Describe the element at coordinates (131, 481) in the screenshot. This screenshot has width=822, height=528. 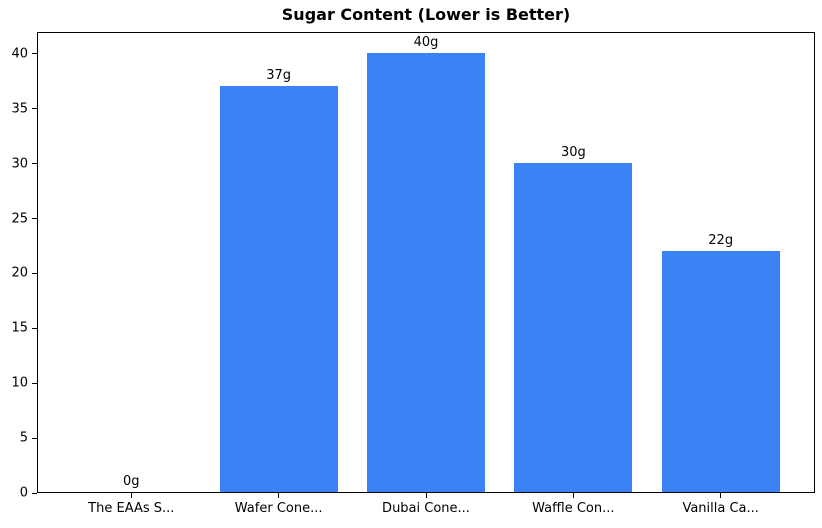
I see `bar-value-label: 0g` at that location.